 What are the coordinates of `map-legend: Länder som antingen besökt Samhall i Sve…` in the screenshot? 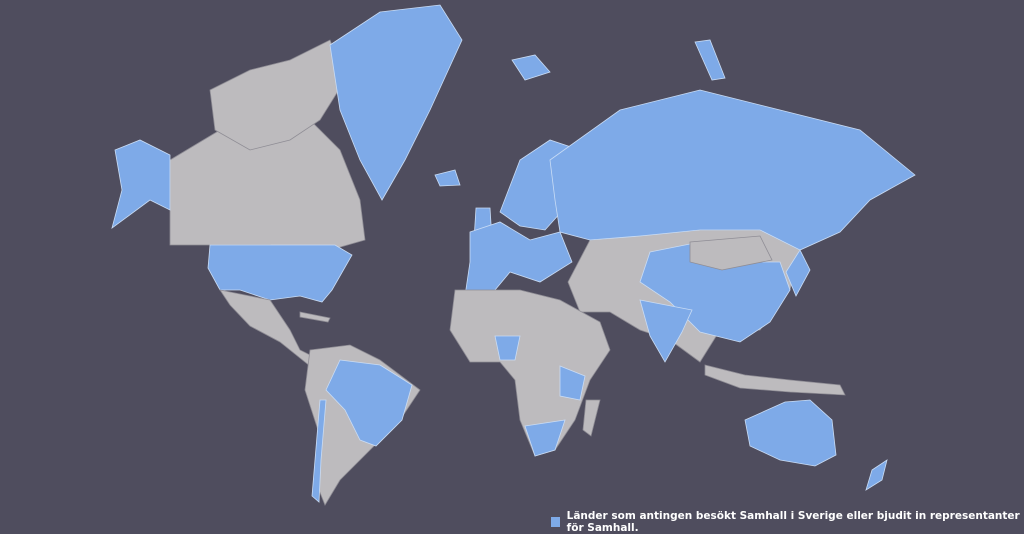 It's located at (787, 522).